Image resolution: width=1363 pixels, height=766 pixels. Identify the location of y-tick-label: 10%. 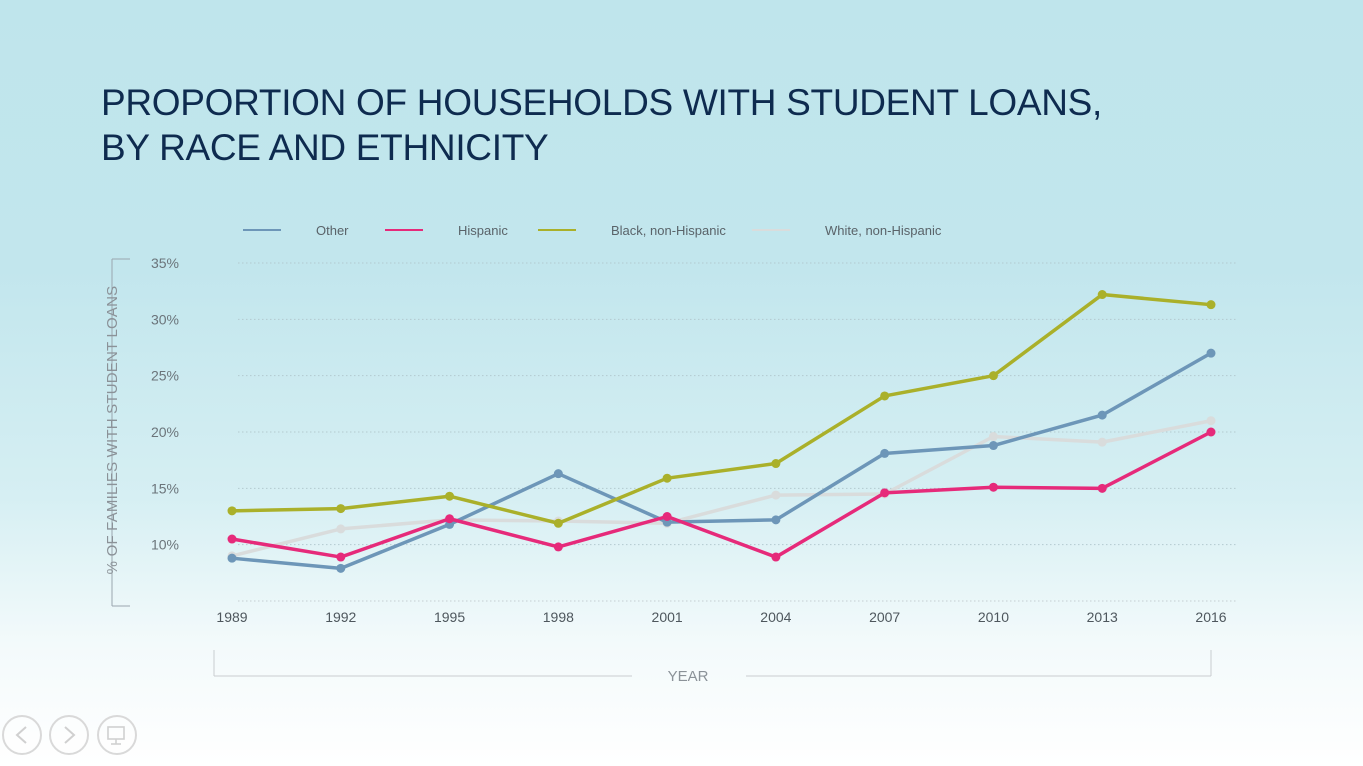
(165, 545).